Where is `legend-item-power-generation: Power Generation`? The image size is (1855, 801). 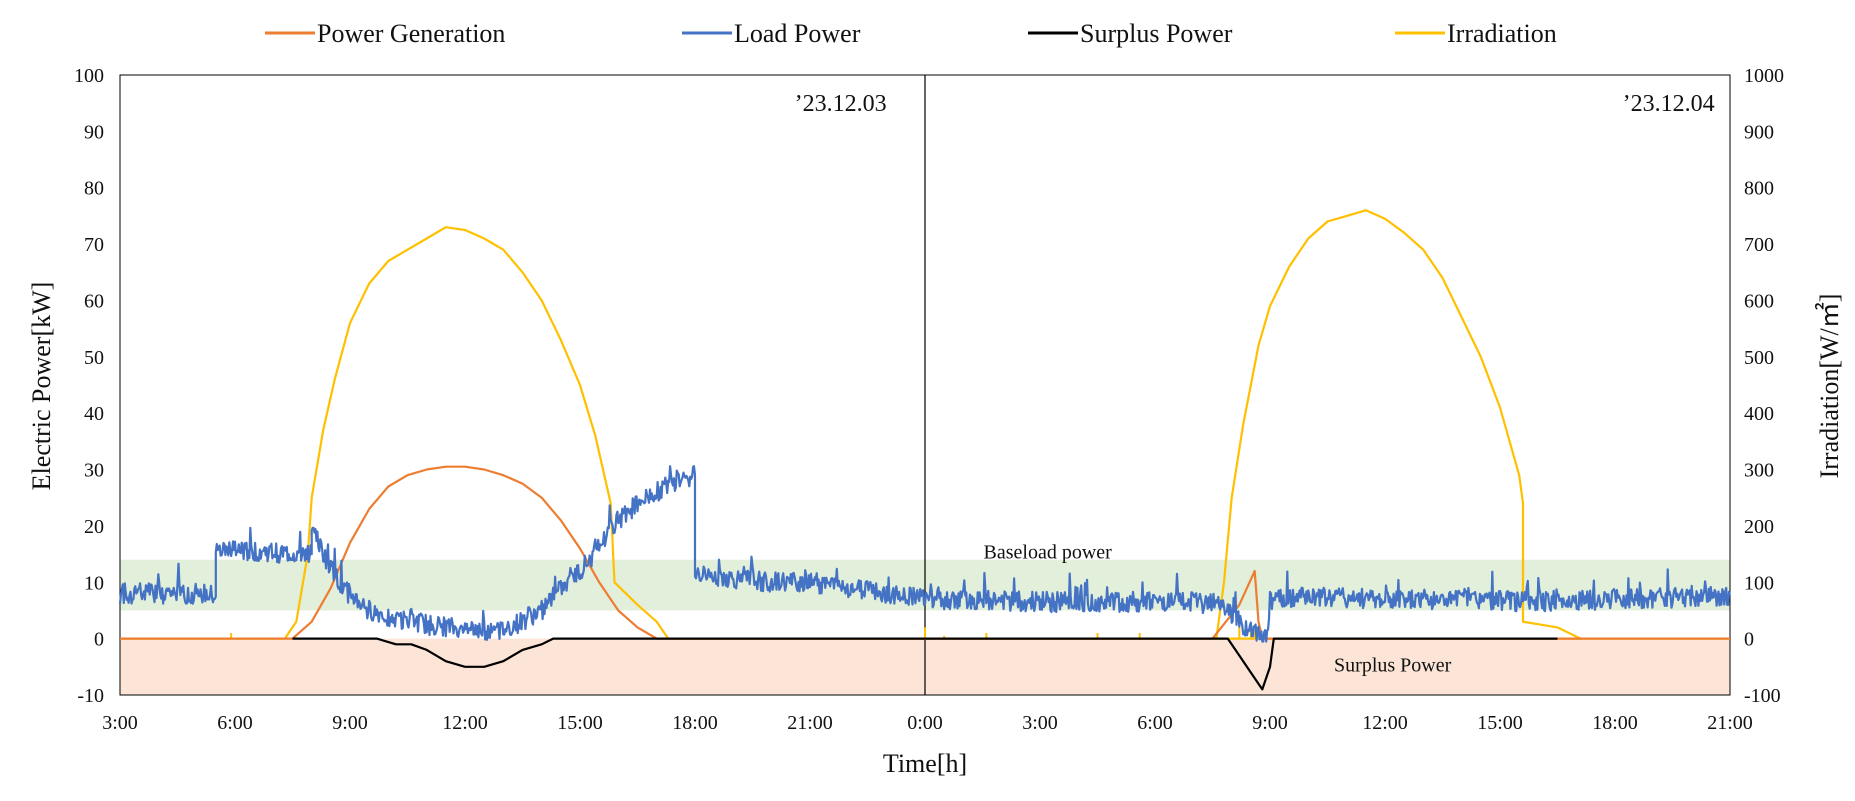
legend-item-power-generation: Power Generation is located at coordinates (385, 33).